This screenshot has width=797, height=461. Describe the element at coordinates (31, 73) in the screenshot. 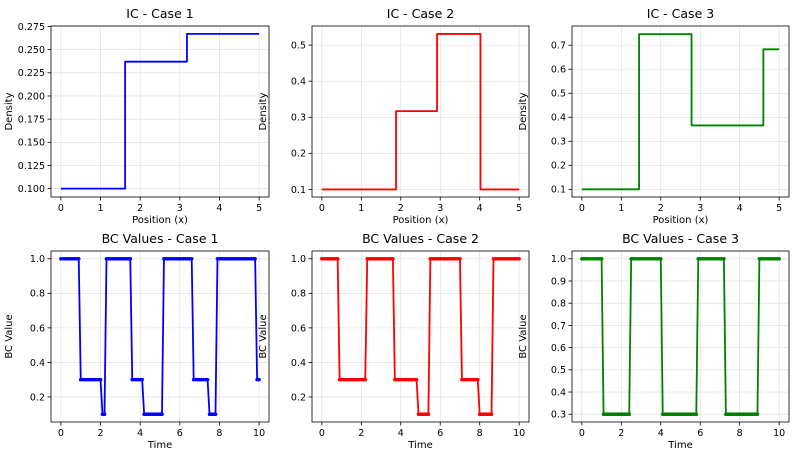

I see `y-tick-label: 0.225` at that location.